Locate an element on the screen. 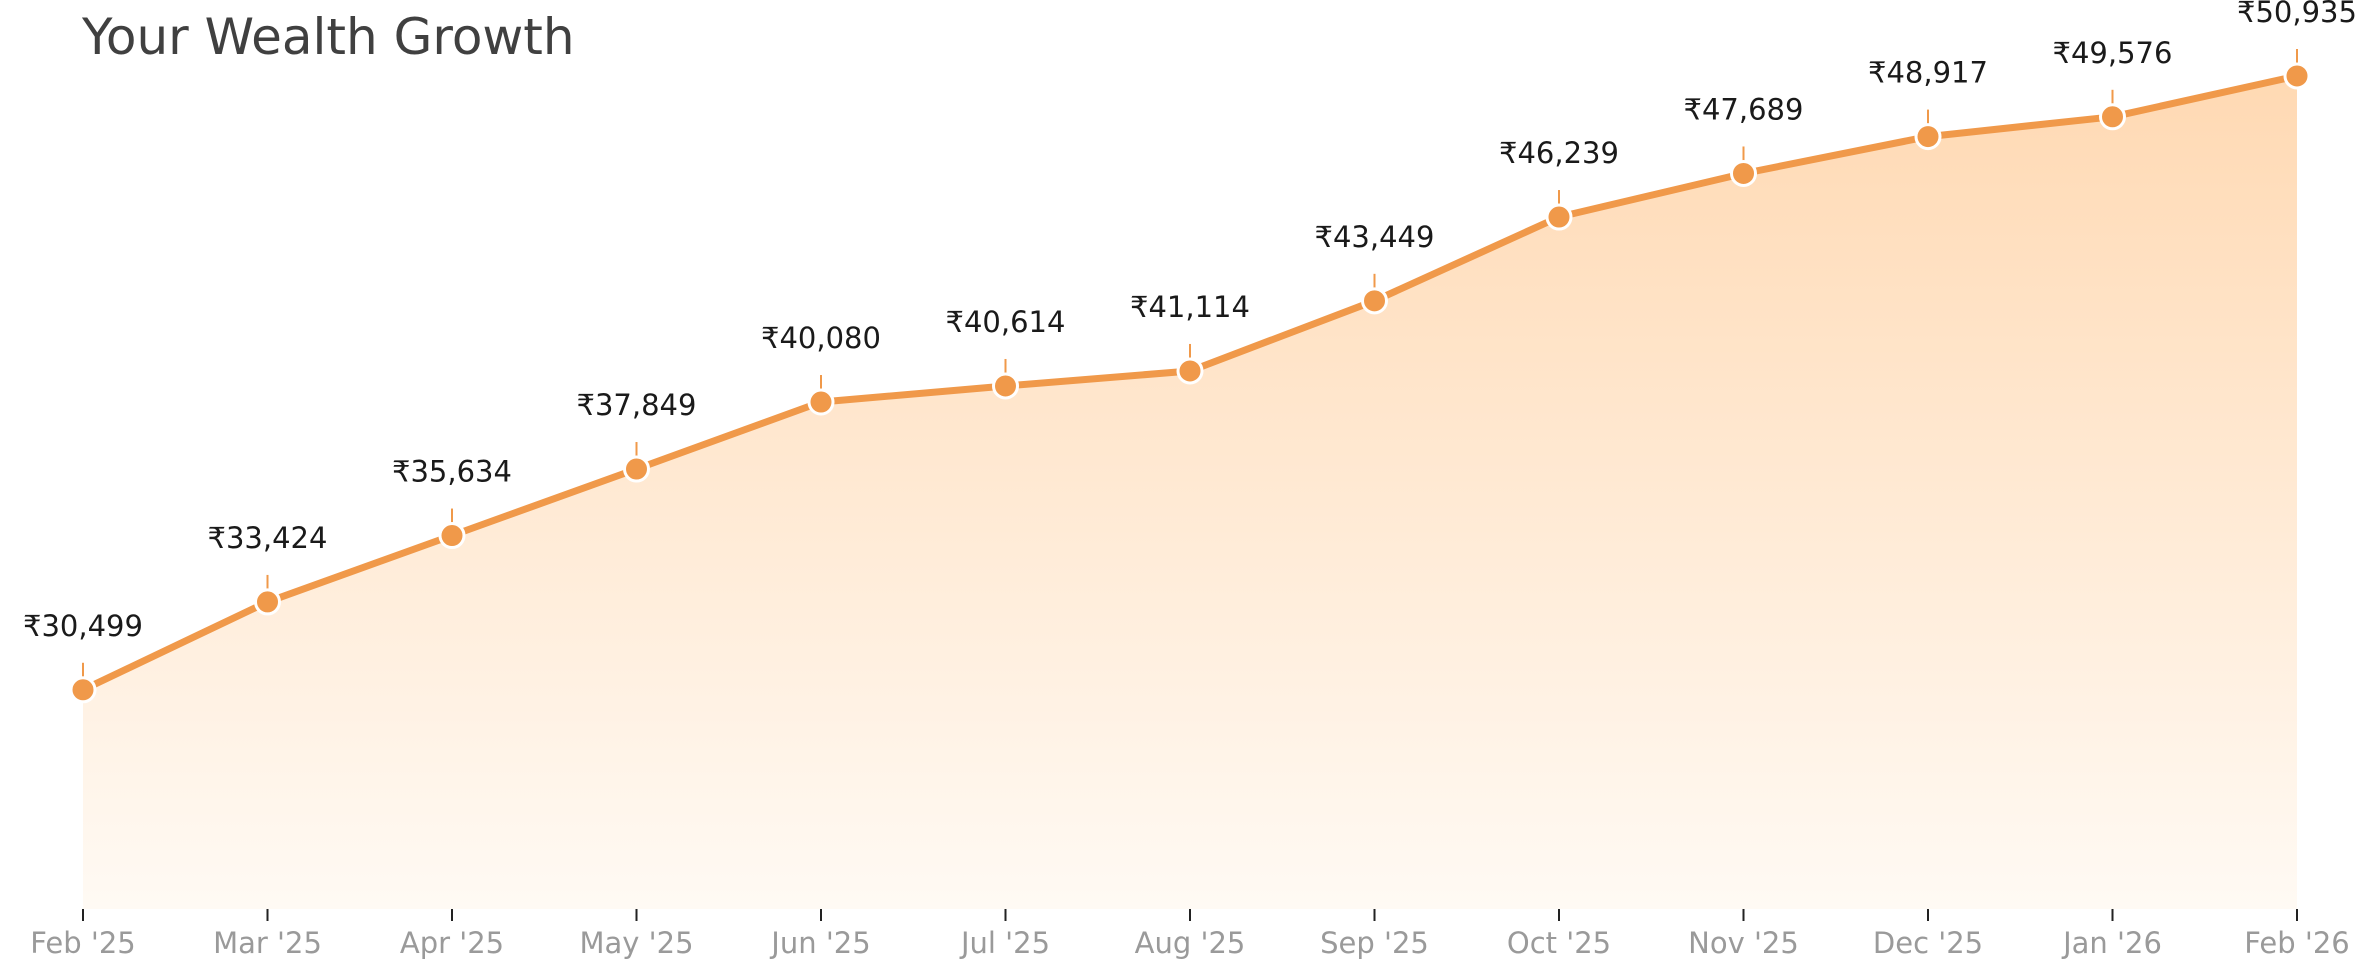 This screenshot has height=979, width=2379. value-label: ₹40,614 is located at coordinates (1006, 322).